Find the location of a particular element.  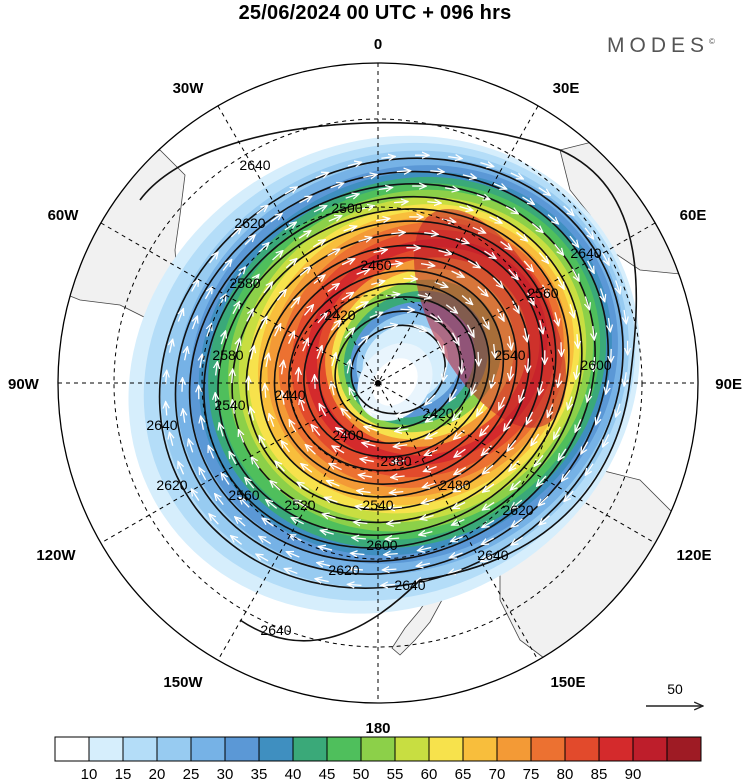

colorbar-tick-label: 70 is located at coordinates (497, 774).